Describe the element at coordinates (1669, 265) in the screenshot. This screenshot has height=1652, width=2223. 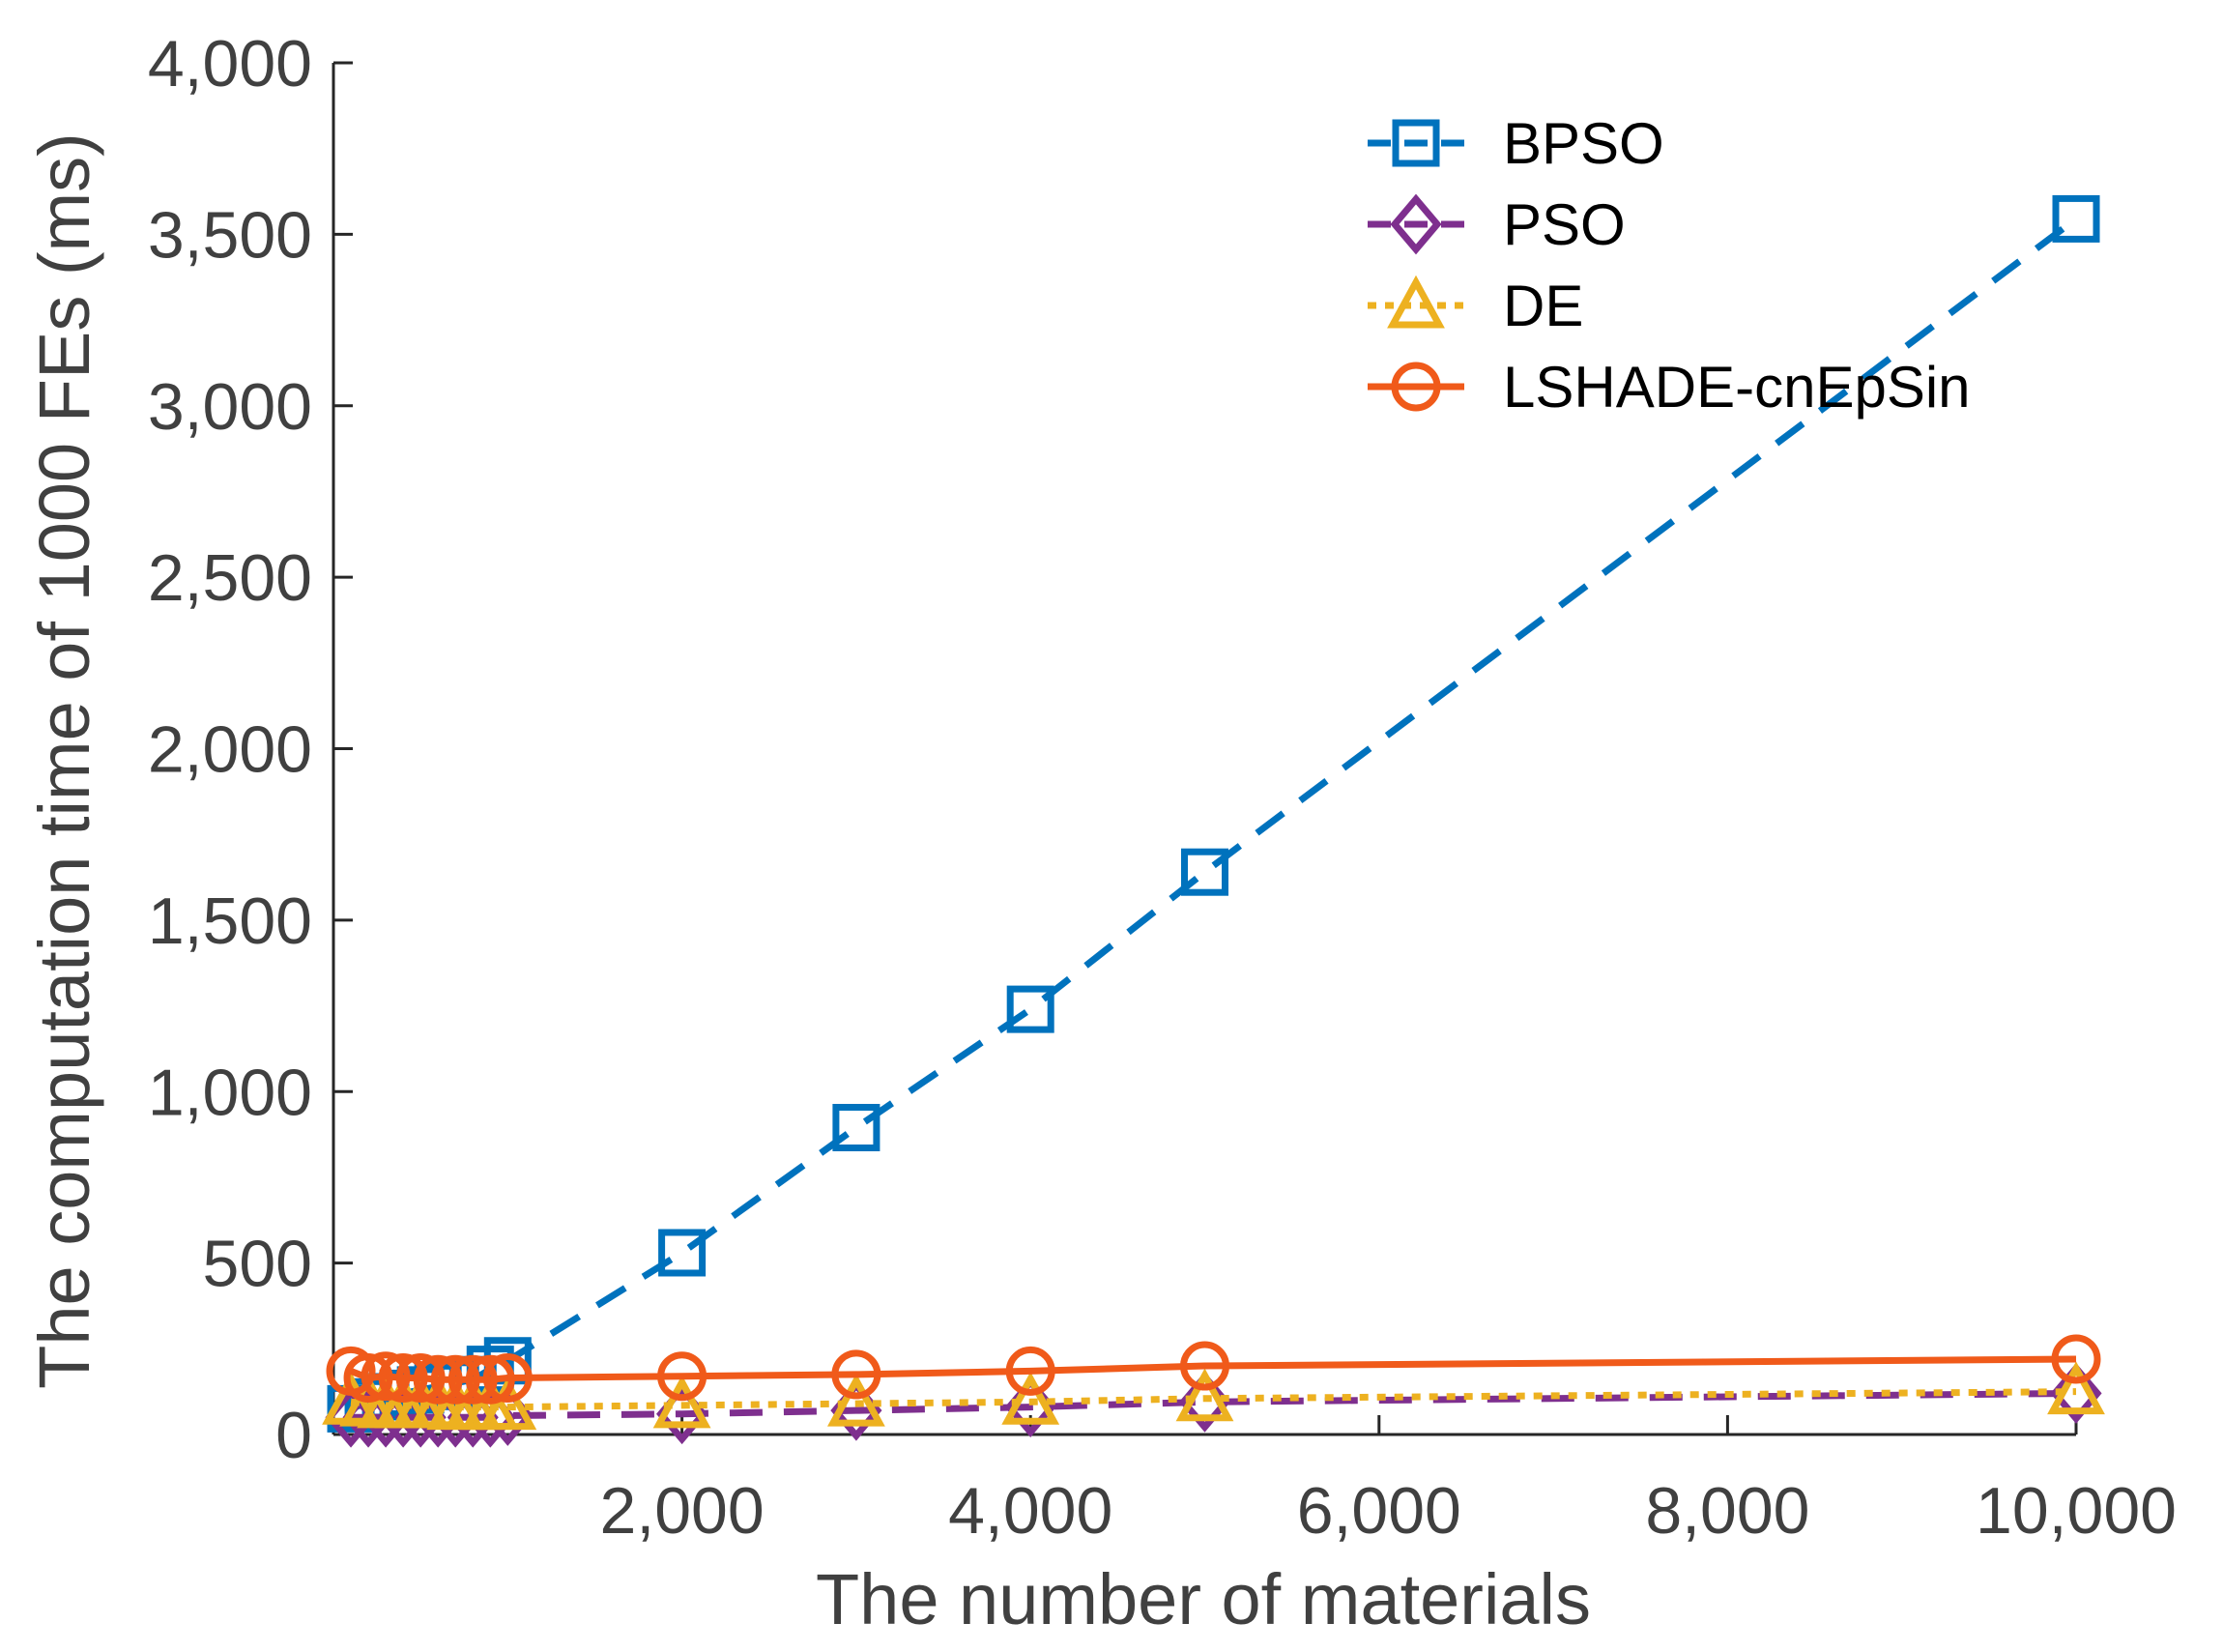
I see `legend: BPSO PSO DE LSHADE-cnEpSin` at that location.